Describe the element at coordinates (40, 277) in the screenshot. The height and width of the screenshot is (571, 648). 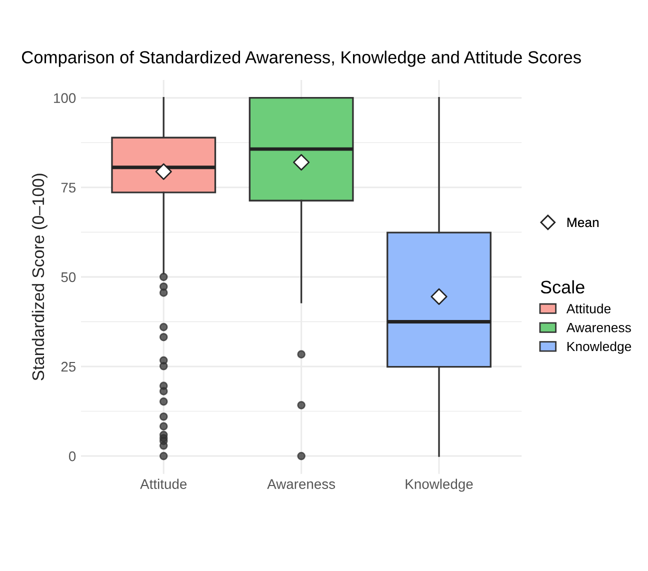
I see `y-axis-title: Standardized Score (0–100)` at that location.